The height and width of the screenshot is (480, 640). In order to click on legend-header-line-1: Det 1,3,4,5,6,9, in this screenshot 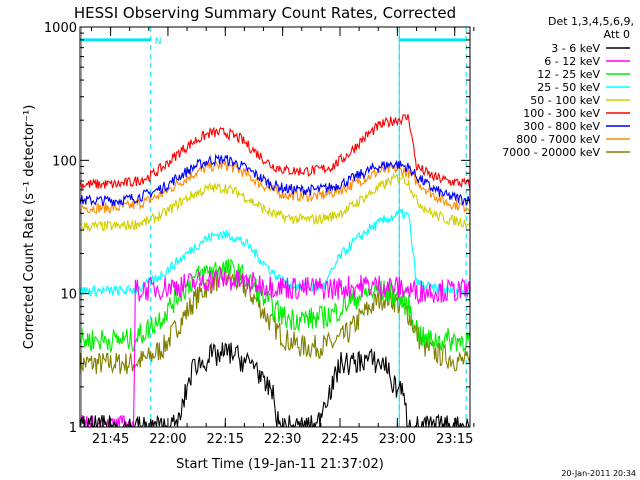, I will do `click(591, 21)`.